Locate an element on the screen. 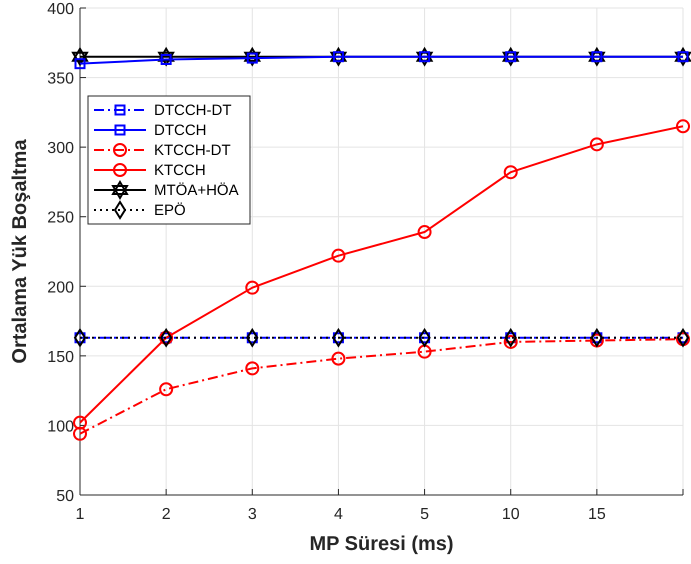  y-tick-label: 150 is located at coordinates (60, 357).